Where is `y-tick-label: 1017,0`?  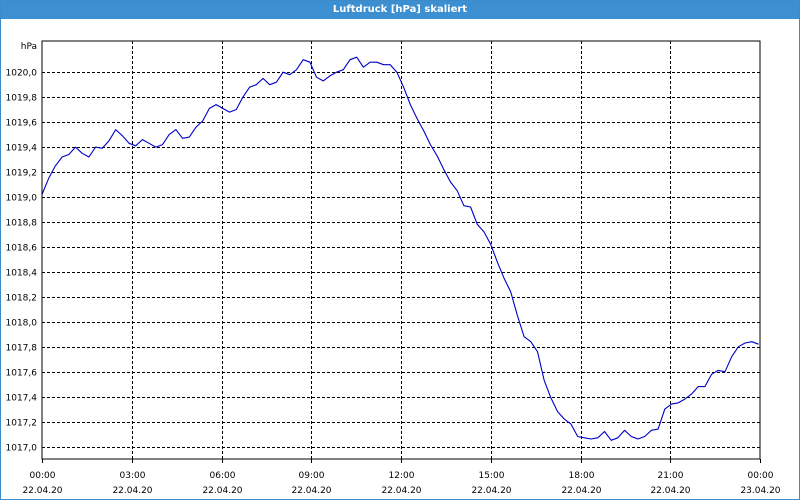
y-tick-label: 1017,0 is located at coordinates (22, 449).